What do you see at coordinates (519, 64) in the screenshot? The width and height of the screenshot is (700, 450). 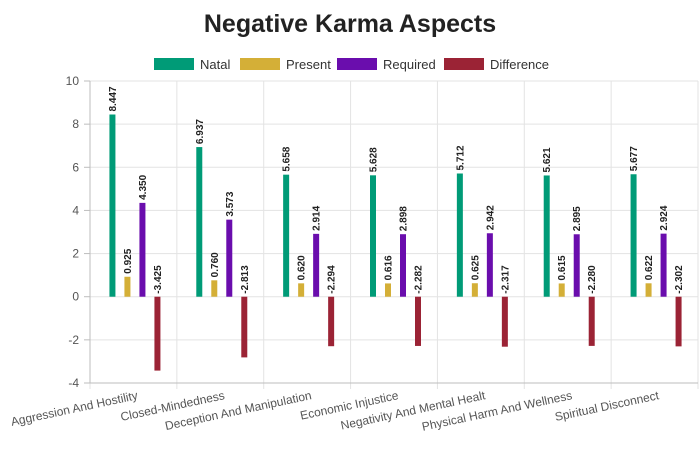 I see `legend-label-difference: Difference` at bounding box center [519, 64].